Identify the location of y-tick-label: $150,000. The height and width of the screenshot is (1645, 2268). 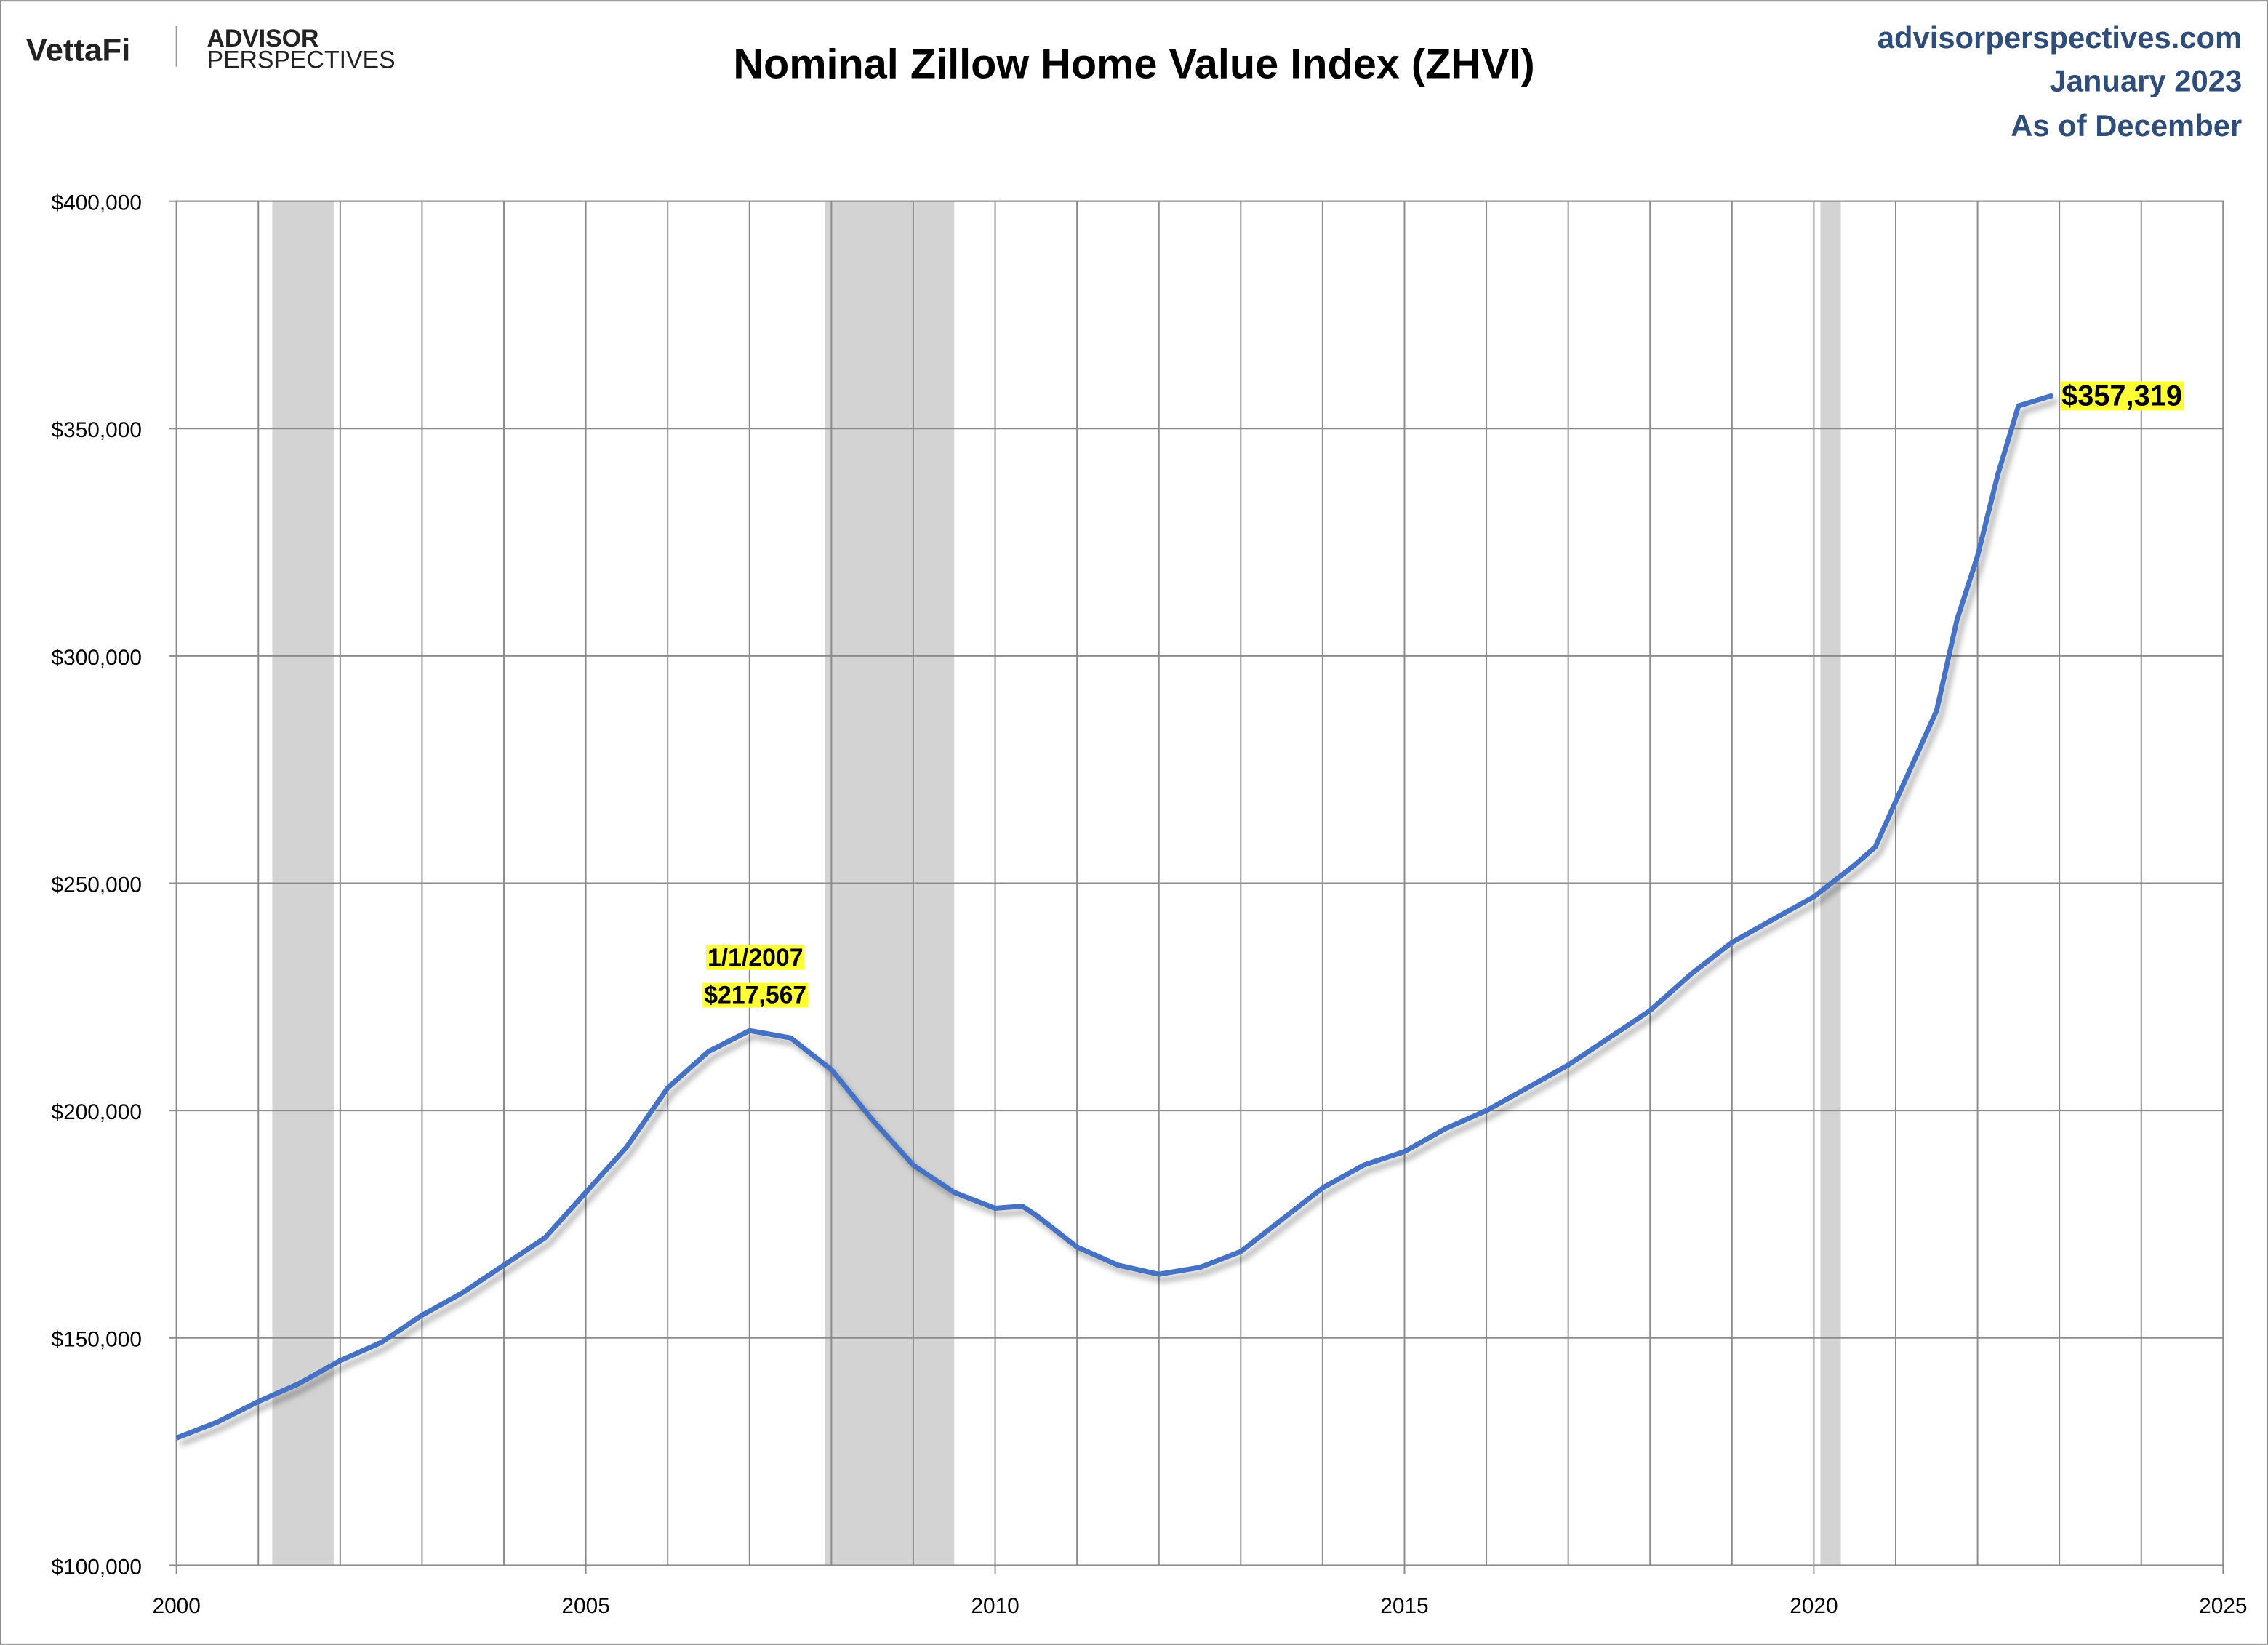
(97, 1340).